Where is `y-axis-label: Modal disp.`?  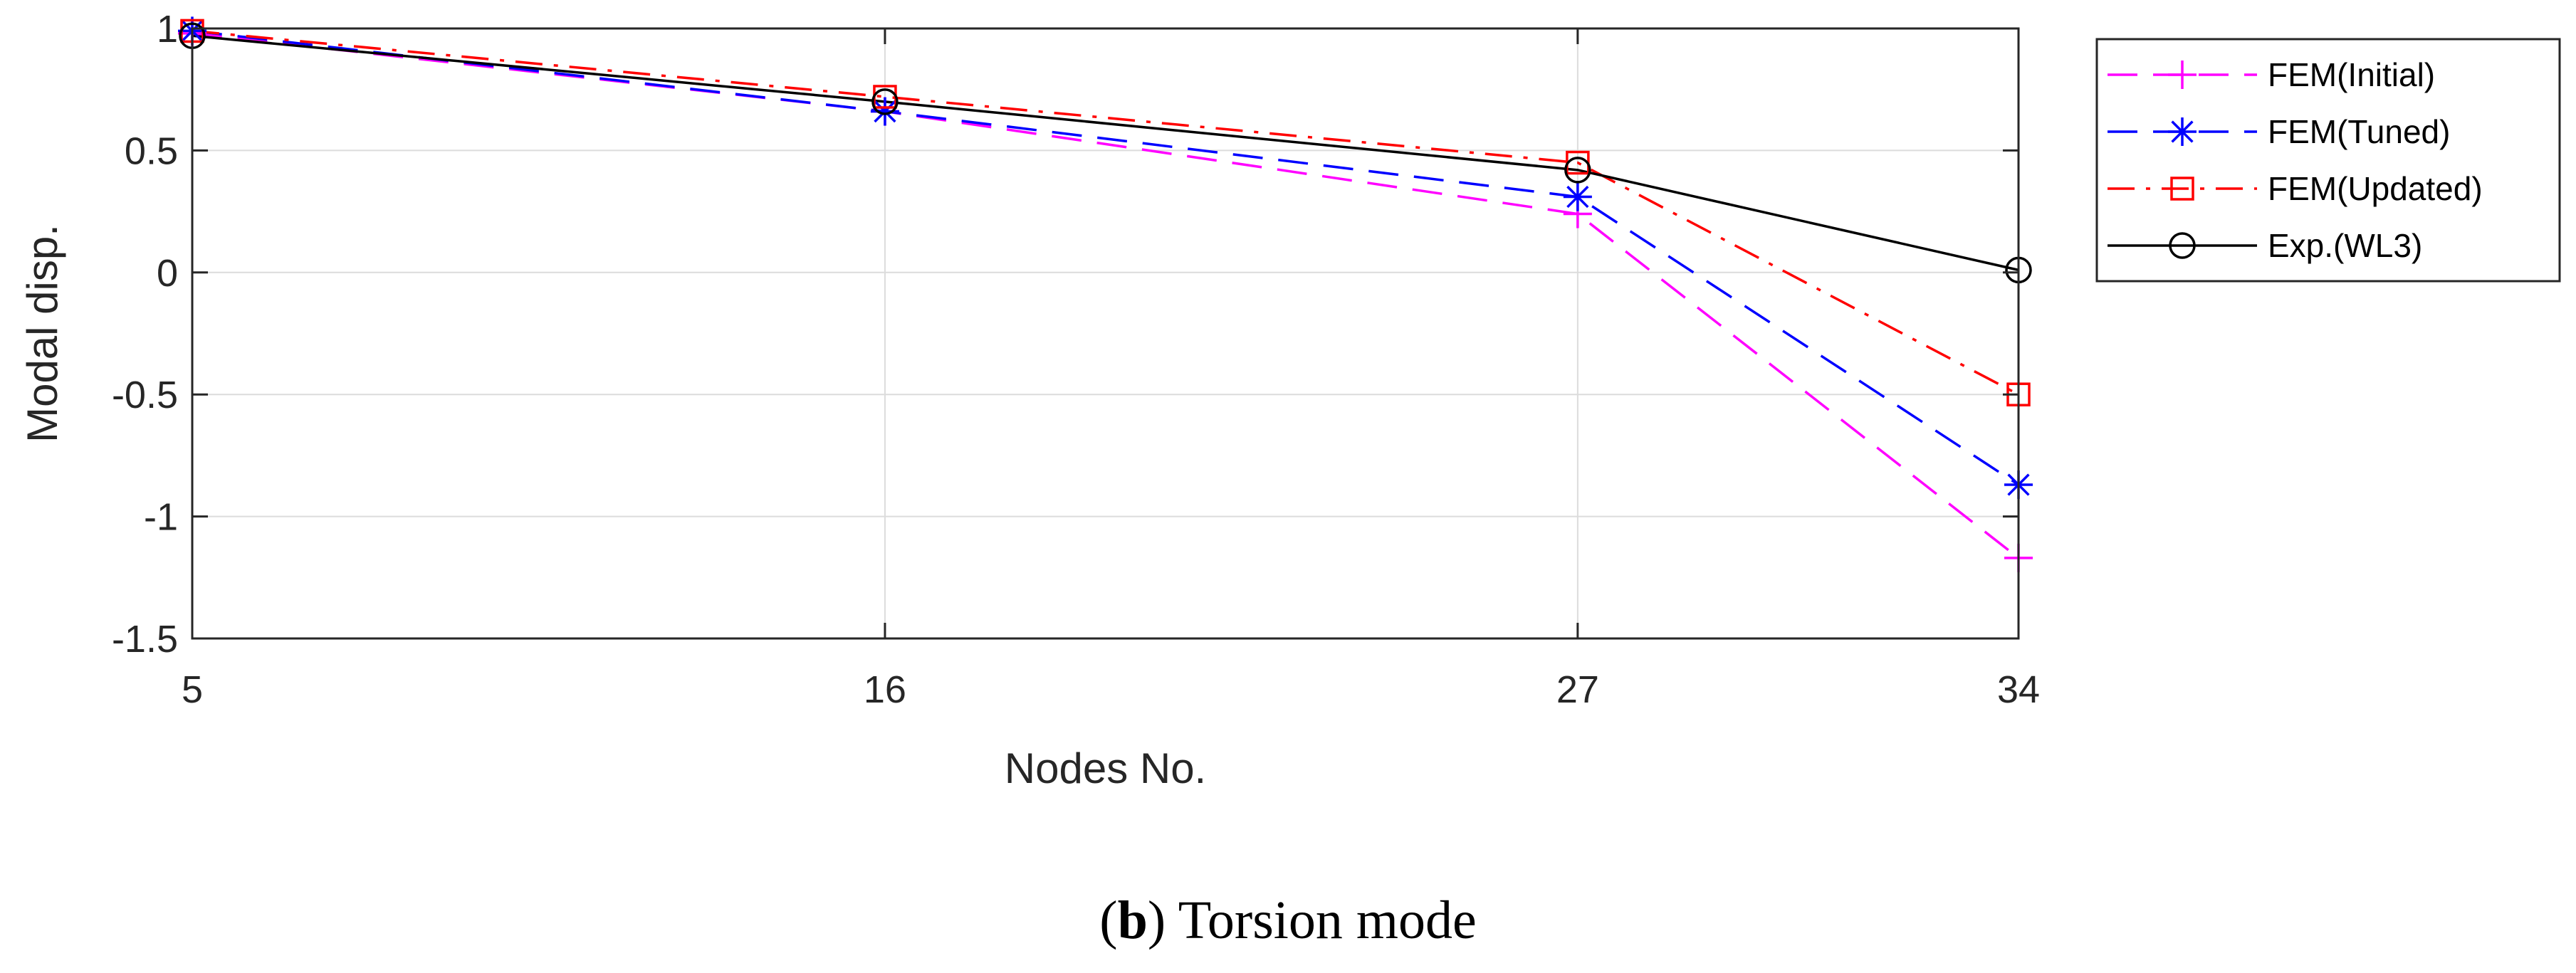
y-axis-label: Modal disp. is located at coordinates (42, 334).